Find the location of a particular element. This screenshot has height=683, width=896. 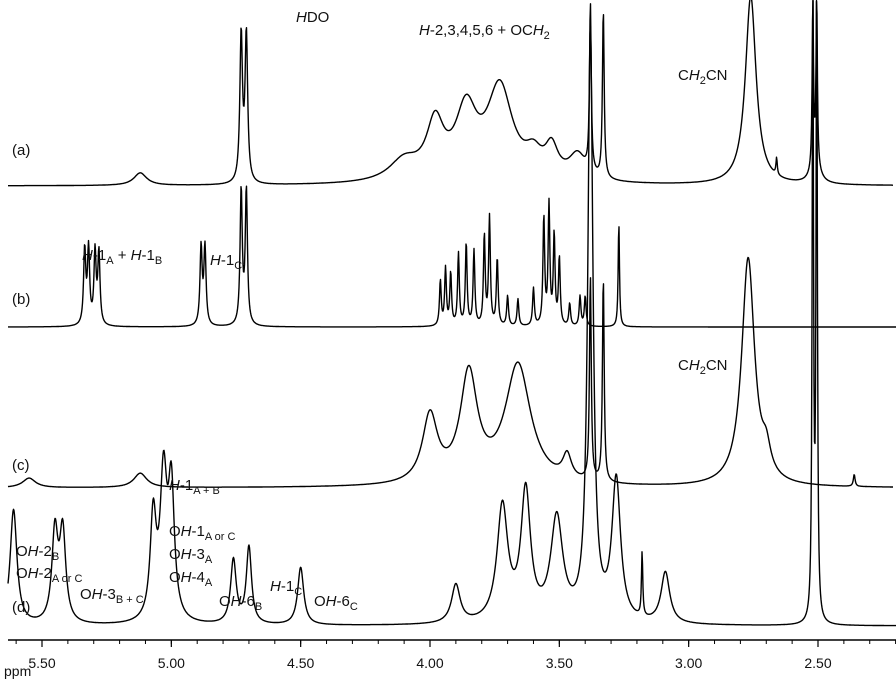

annotation-oh2-ac: OH-2A or C is located at coordinates (49, 575).